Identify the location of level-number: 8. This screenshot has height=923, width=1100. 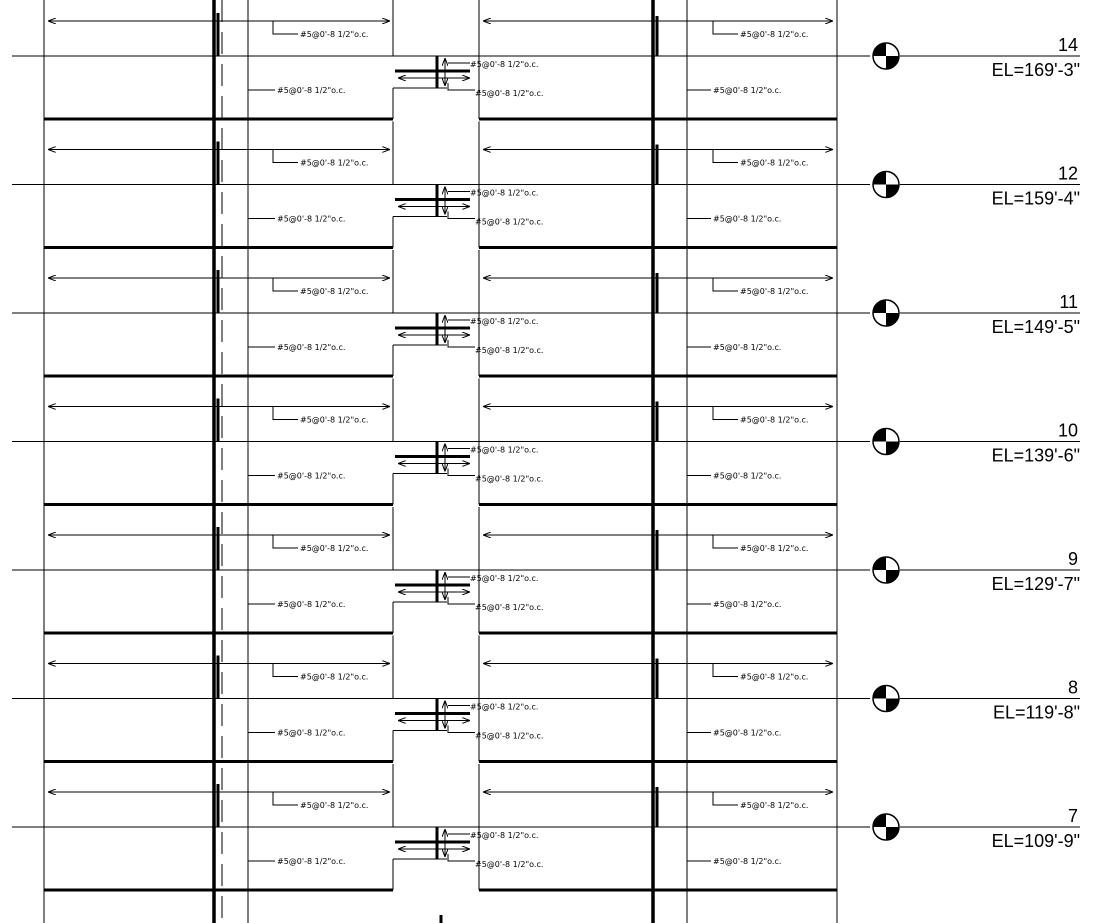
(1073, 688).